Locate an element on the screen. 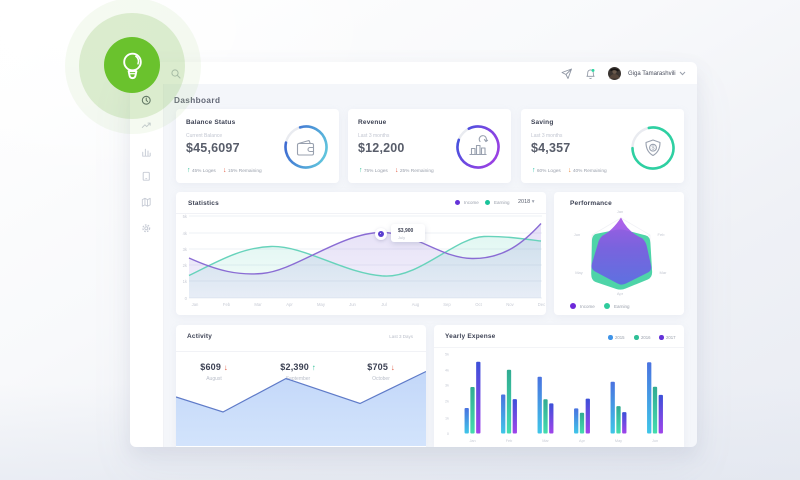 The height and width of the screenshot is (480, 800). svg-text: Income is located at coordinates (587, 306).